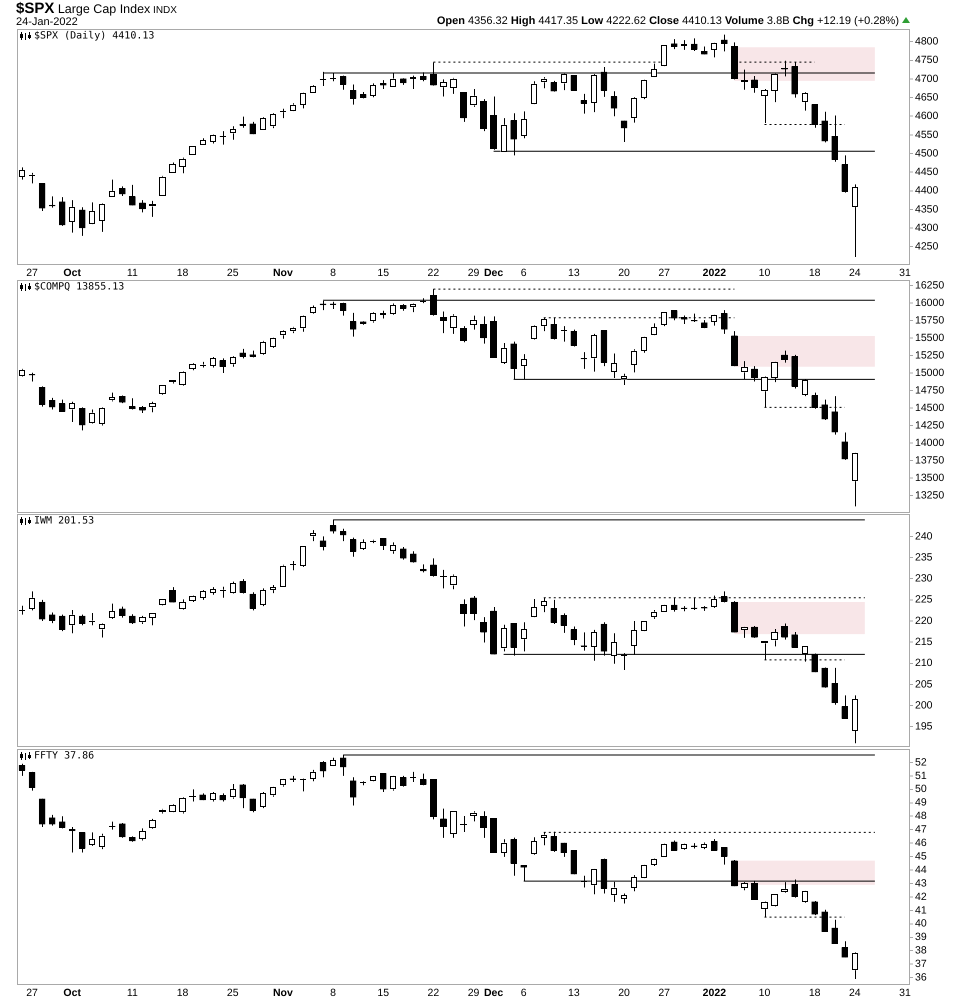 The image size is (960, 1000). I want to click on chart-subtitle: 24-Jan-2022, so click(47, 22).